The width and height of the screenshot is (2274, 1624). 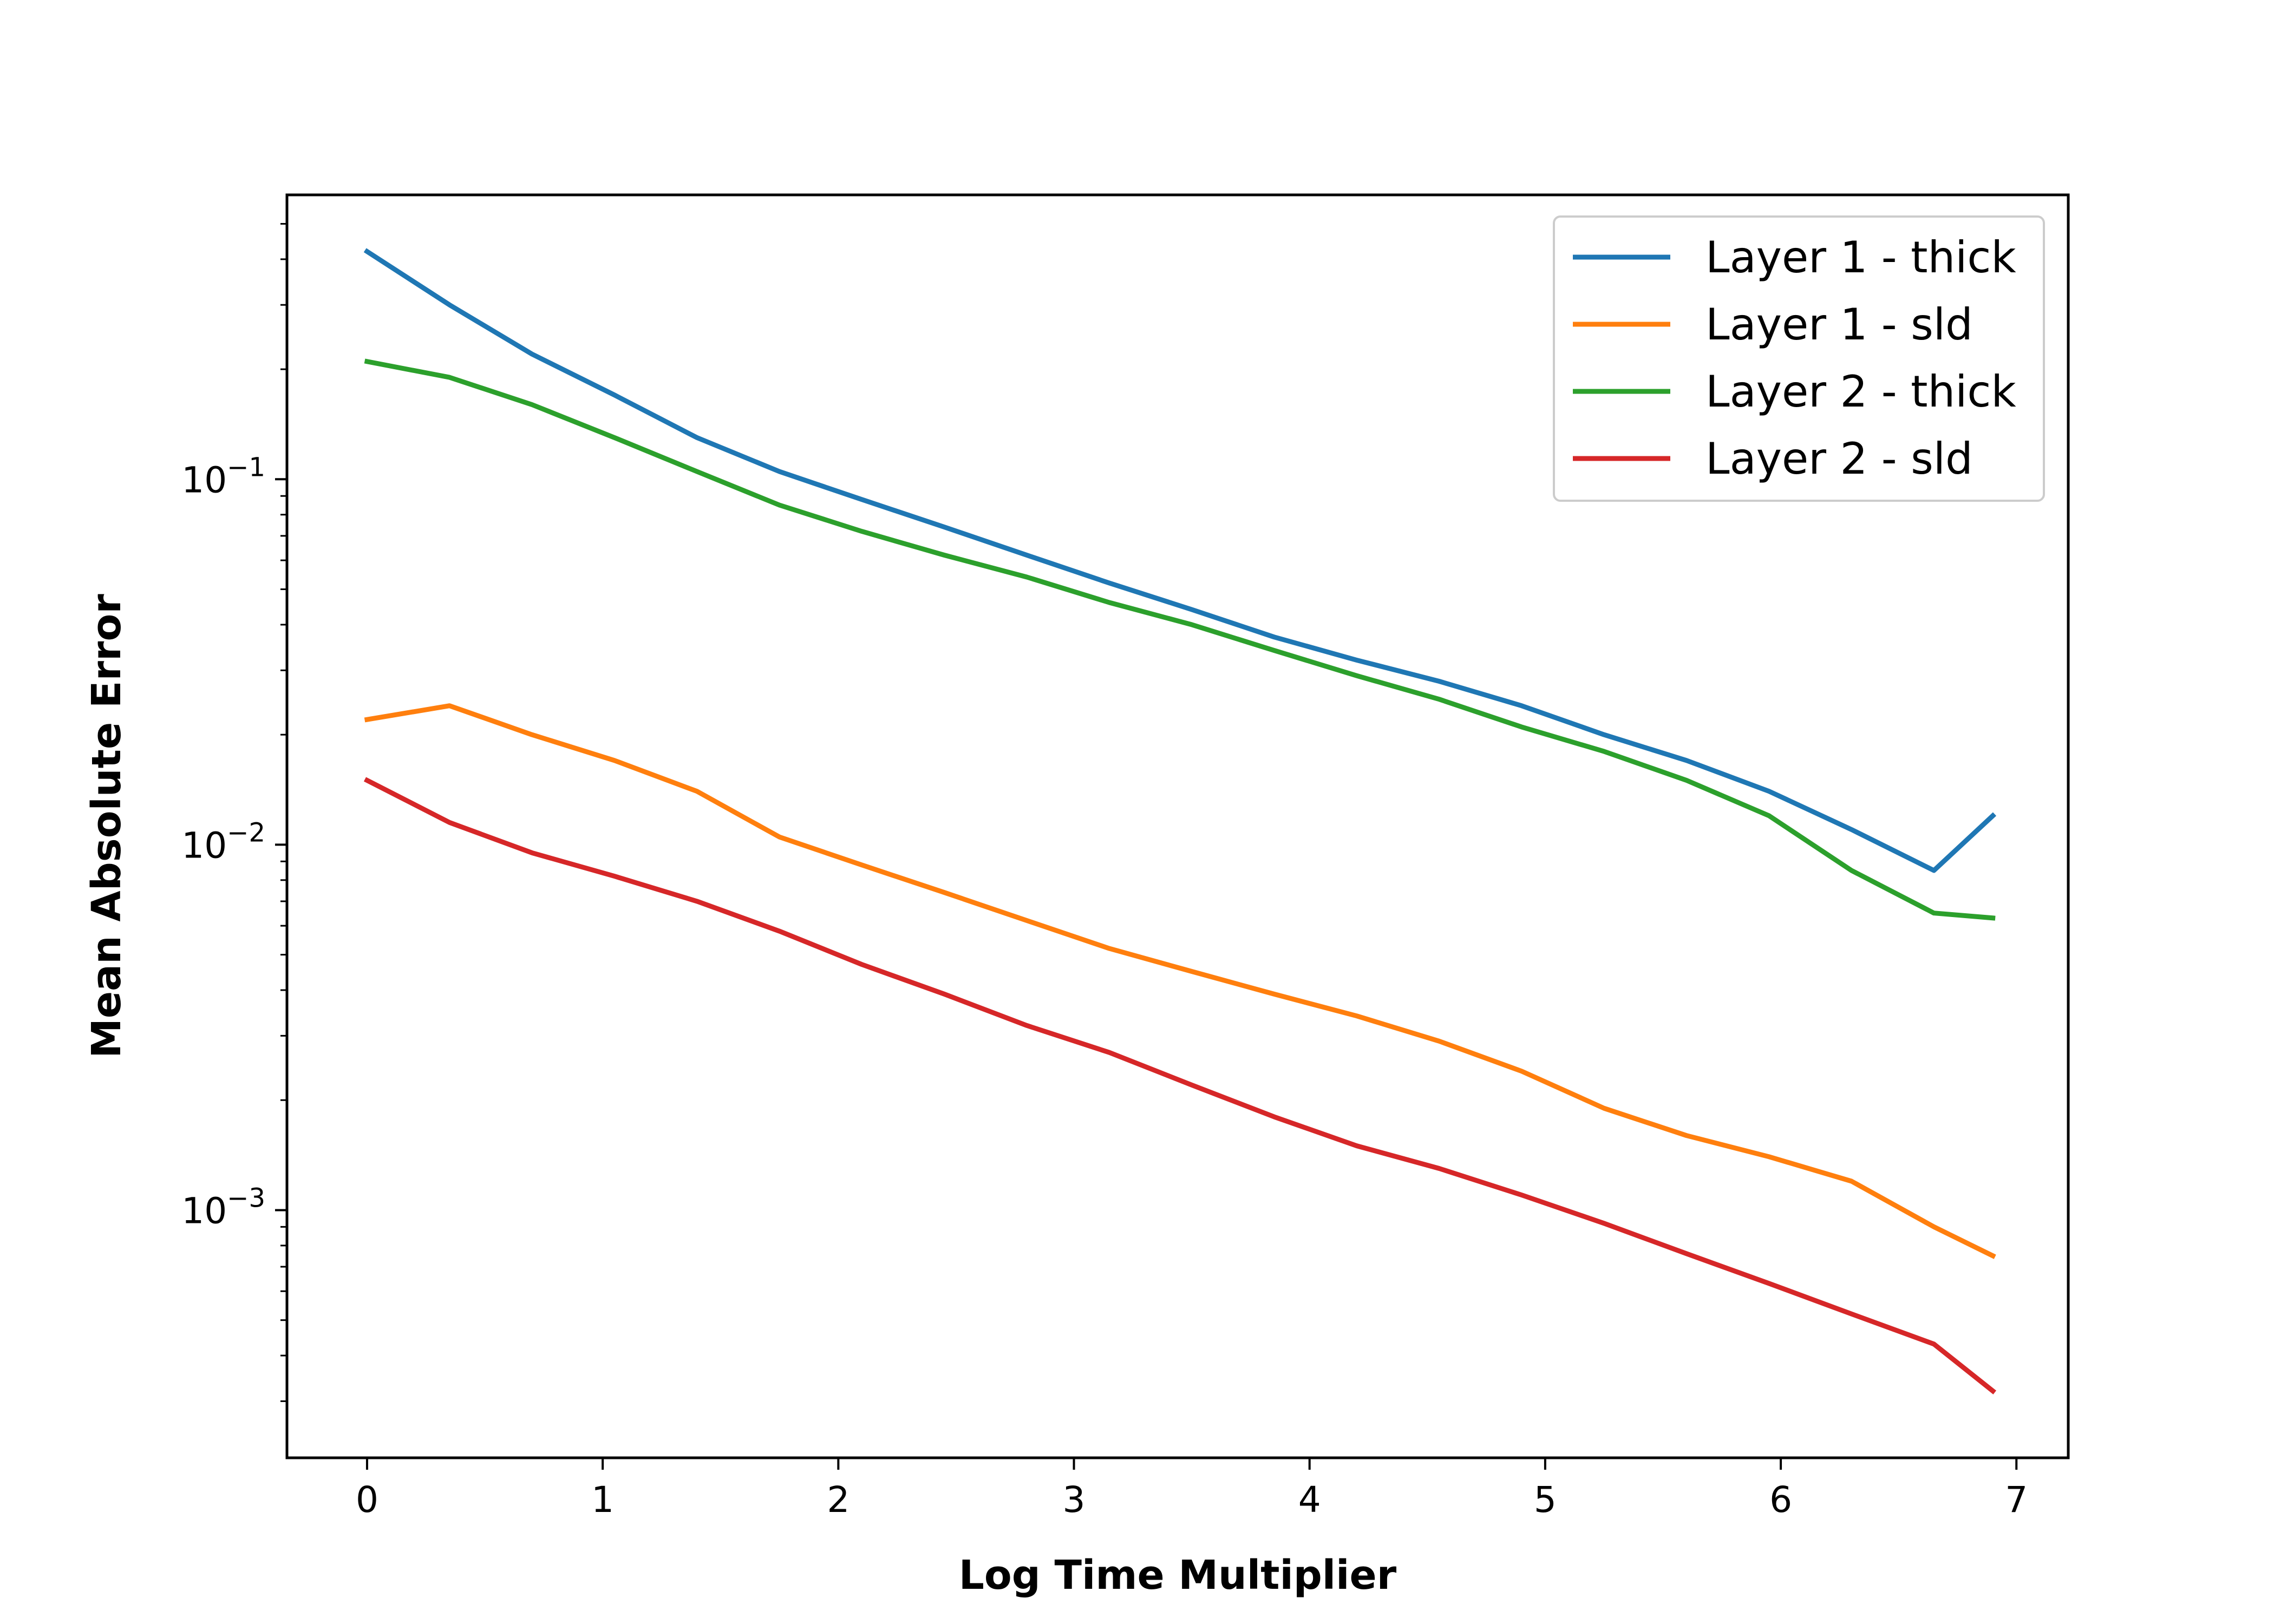 What do you see at coordinates (1546, 1500) in the screenshot?
I see `x-tick-label: 5` at bounding box center [1546, 1500].